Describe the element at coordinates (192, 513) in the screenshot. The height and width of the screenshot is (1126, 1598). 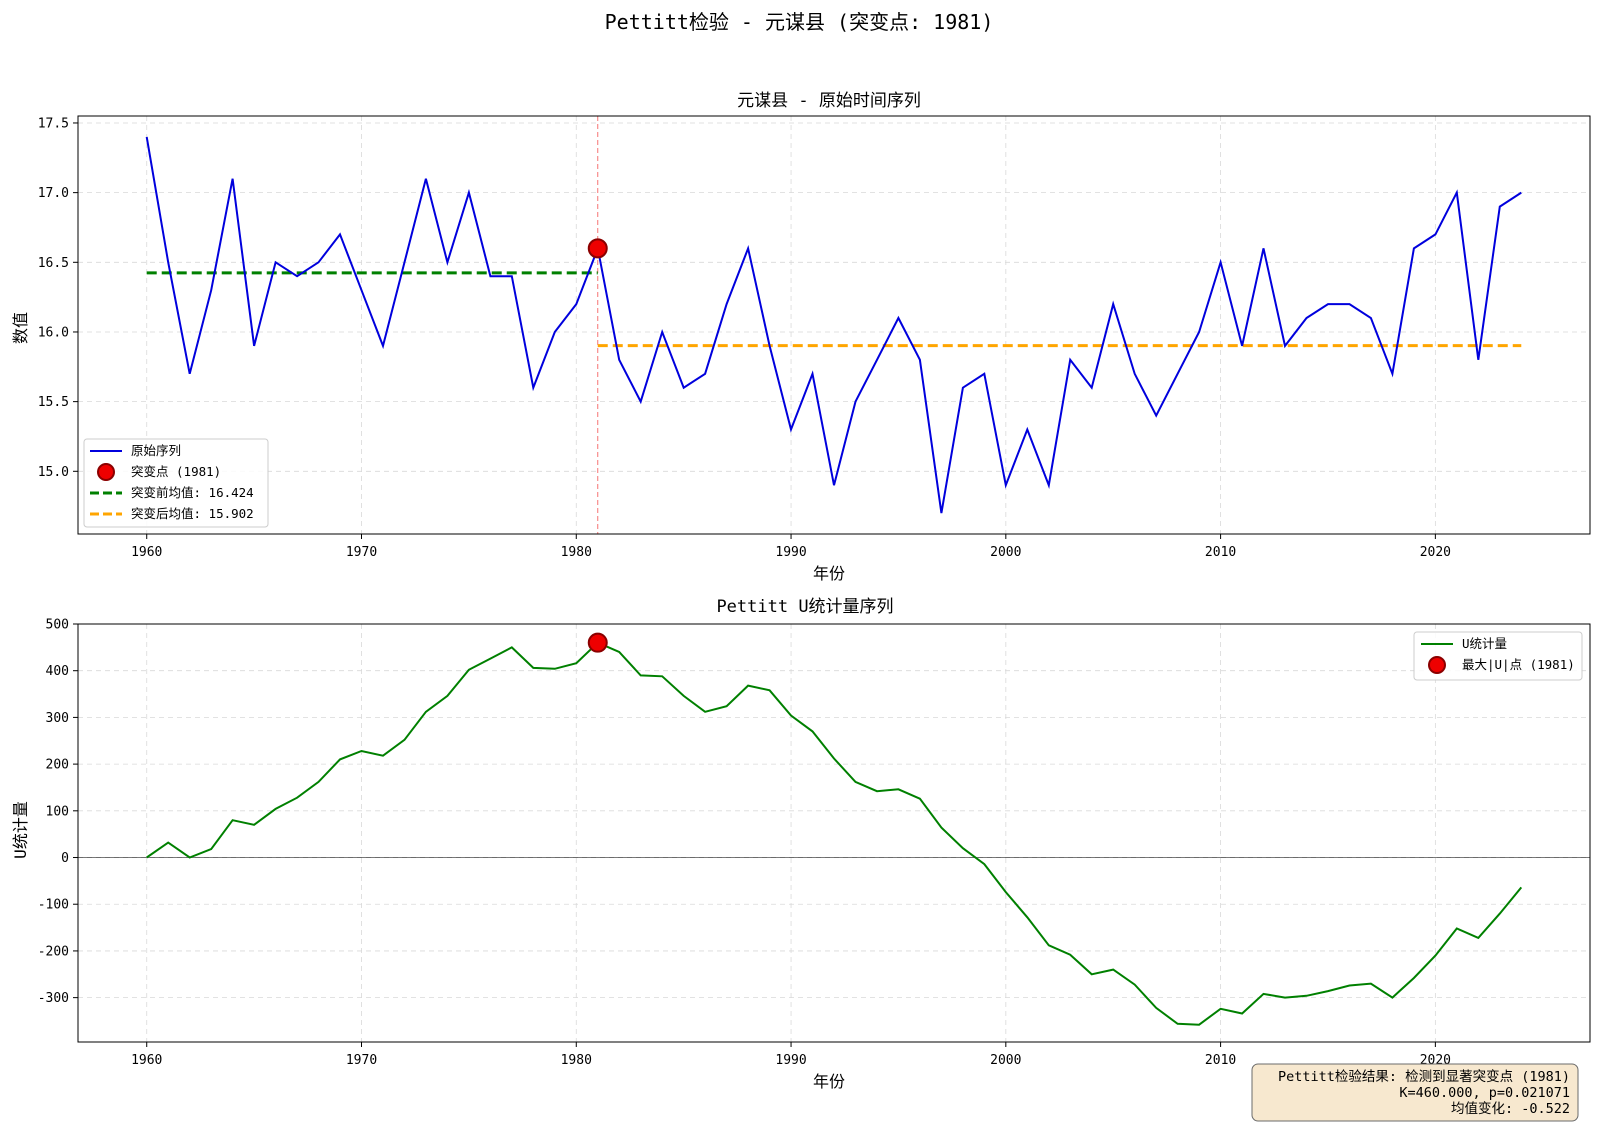
I see `legend-label-post-mean: 突变后均值: 15.902` at that location.